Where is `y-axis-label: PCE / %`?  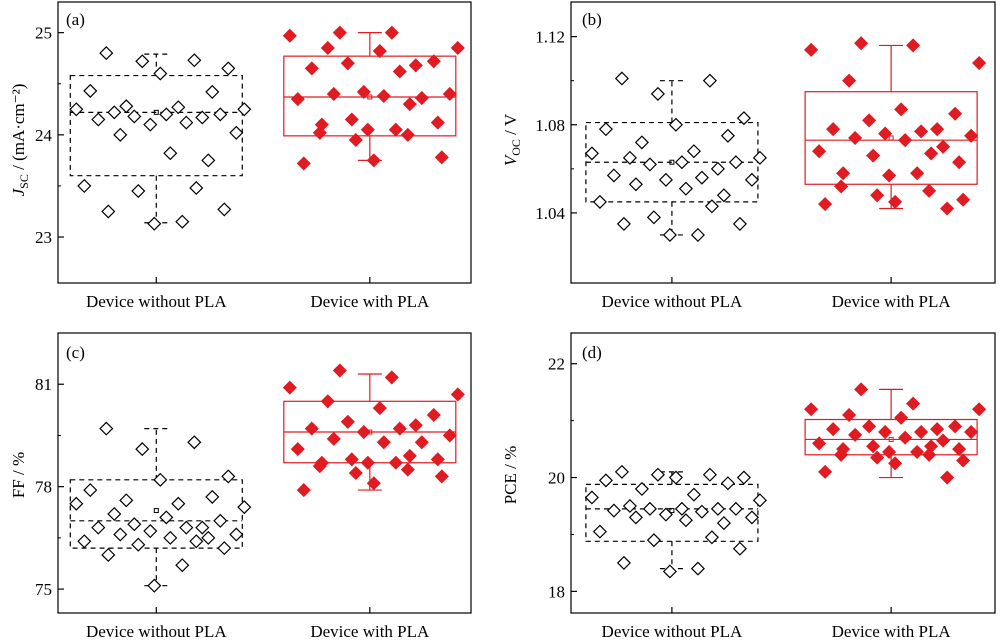 y-axis-label: PCE / % is located at coordinates (510, 475).